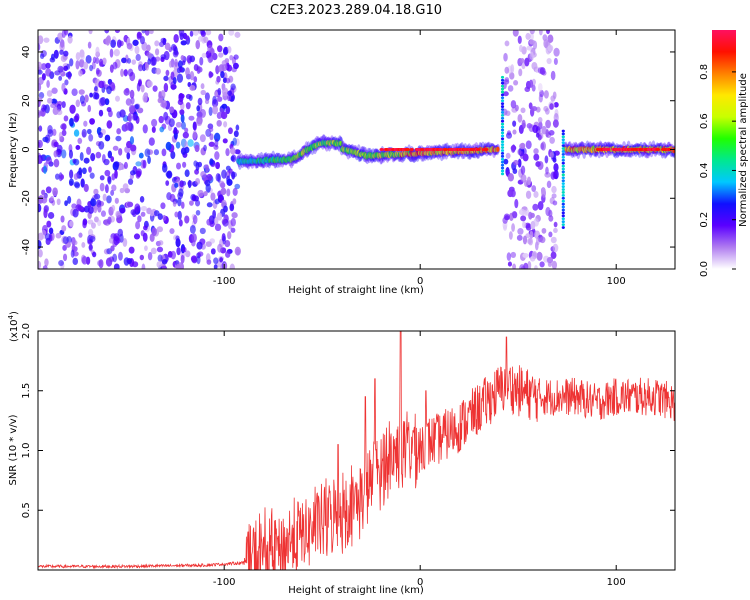 This screenshot has width=750, height=600. I want to click on spectrogram-x-tick-label: 100, so click(616, 281).